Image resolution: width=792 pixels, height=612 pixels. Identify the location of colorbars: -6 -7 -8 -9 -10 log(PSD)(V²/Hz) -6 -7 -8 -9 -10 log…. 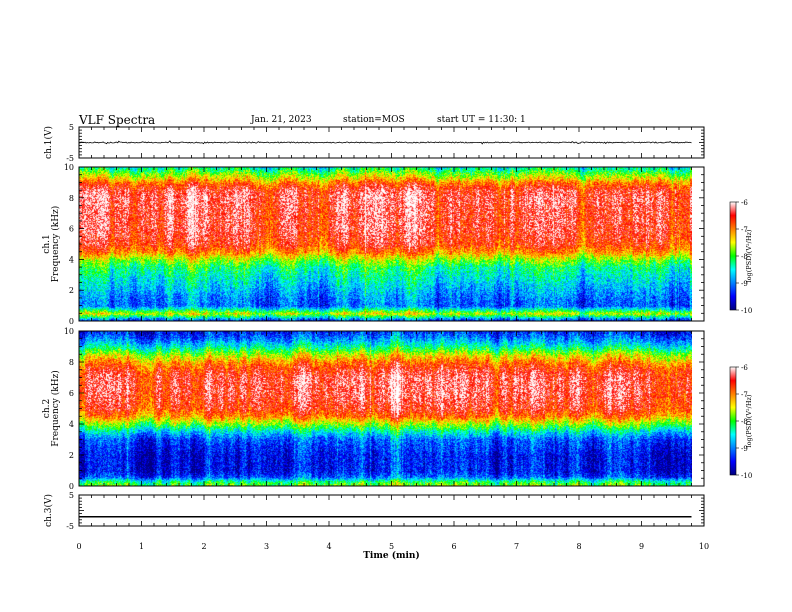
(741, 339).